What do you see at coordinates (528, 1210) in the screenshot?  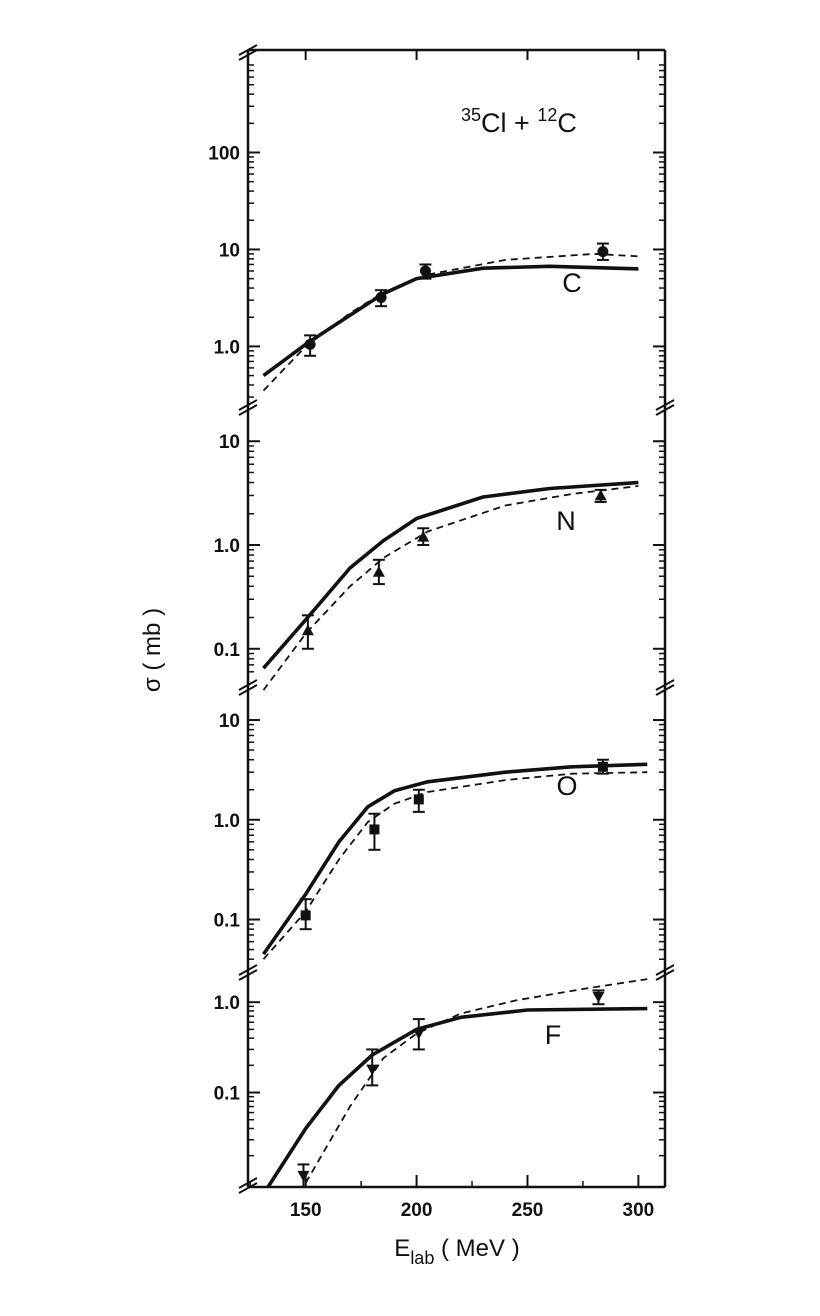 I see `x-tick-label: 250` at bounding box center [528, 1210].